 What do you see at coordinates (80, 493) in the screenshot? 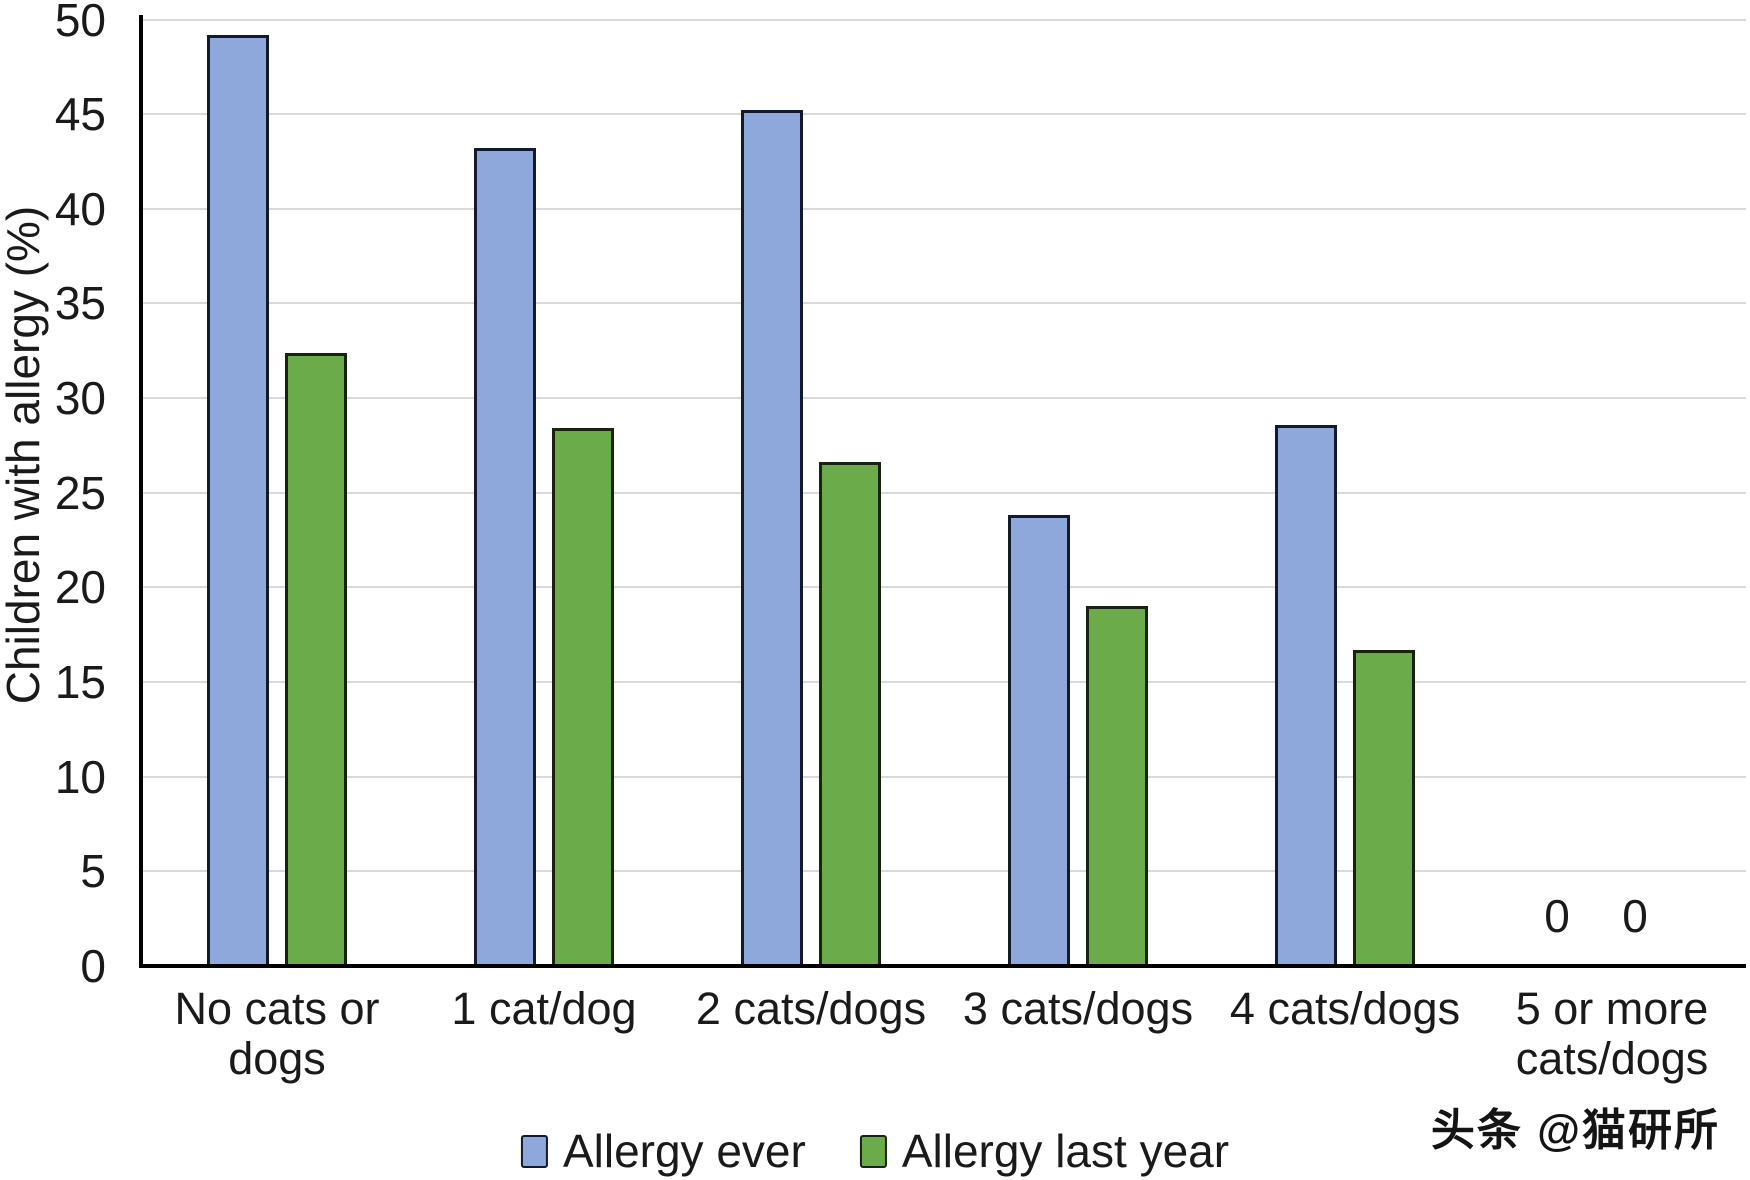
I see `y-axis-tick-label: 25` at bounding box center [80, 493].